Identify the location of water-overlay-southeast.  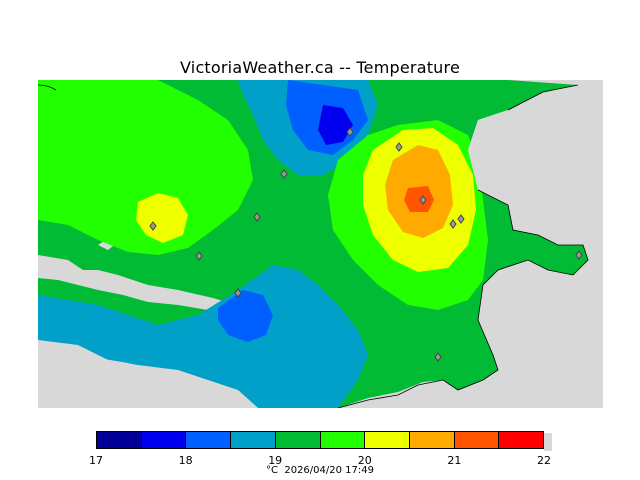
(470, 324).